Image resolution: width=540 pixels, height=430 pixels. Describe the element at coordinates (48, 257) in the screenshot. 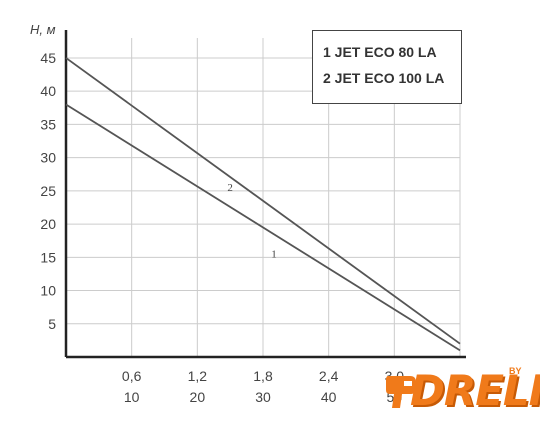

I see `y-tick-label: 15` at that location.